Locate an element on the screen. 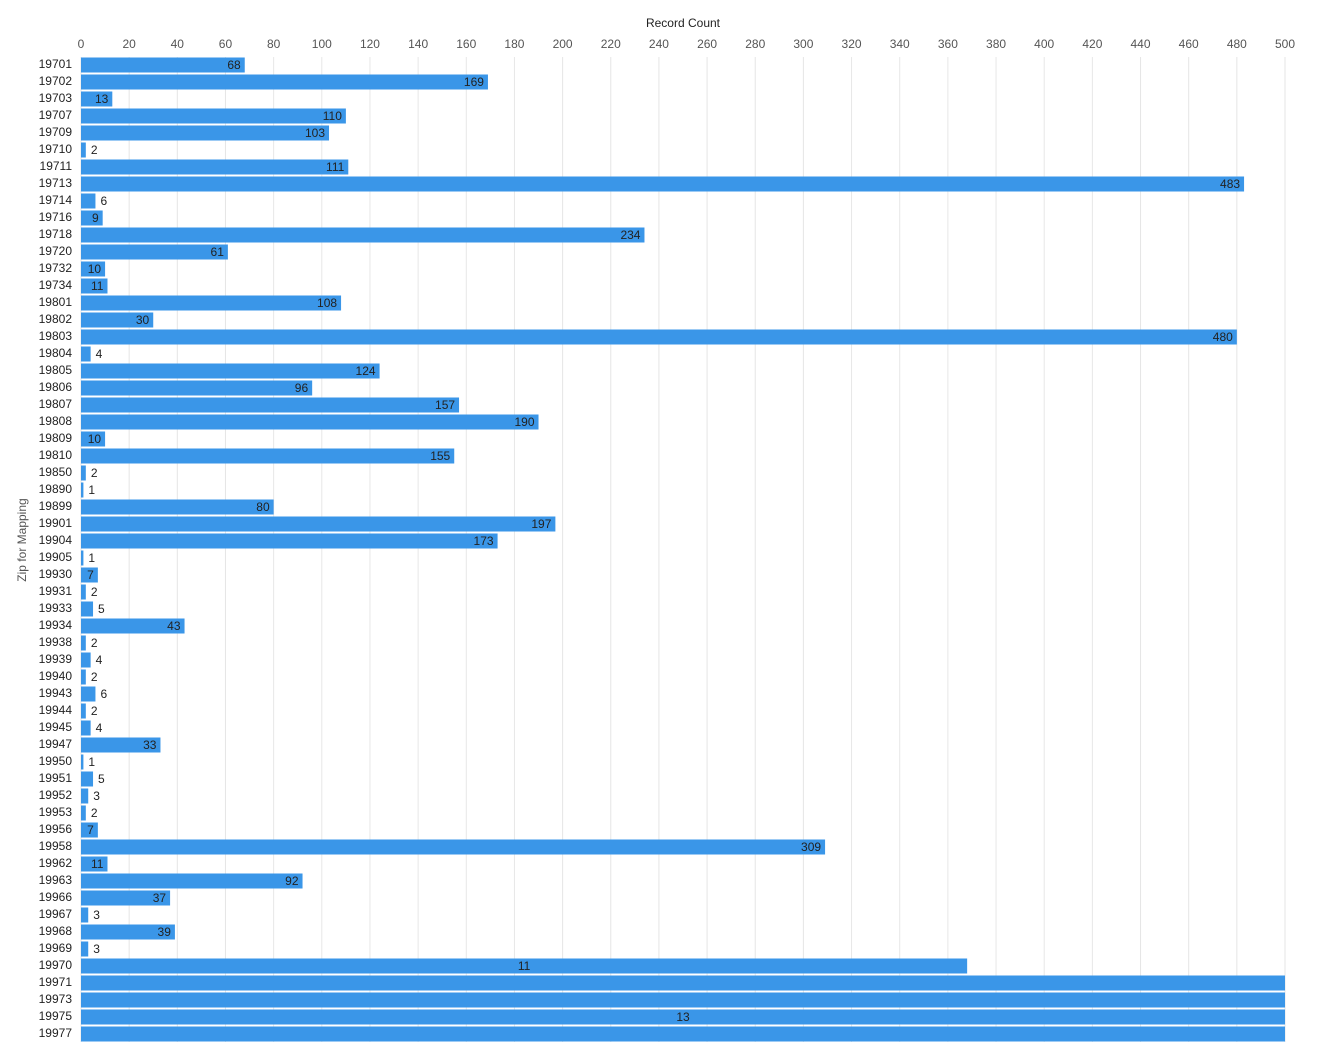  y-tick-label: 19951 is located at coordinates (56, 778).